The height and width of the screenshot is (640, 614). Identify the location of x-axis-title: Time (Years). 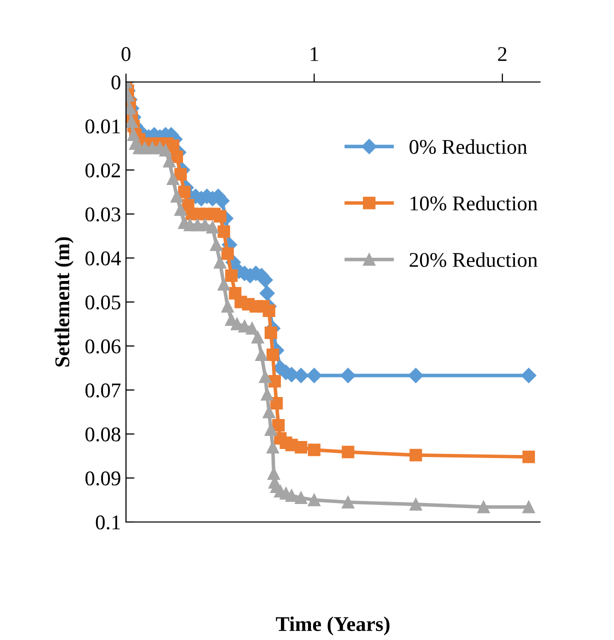
(333, 626).